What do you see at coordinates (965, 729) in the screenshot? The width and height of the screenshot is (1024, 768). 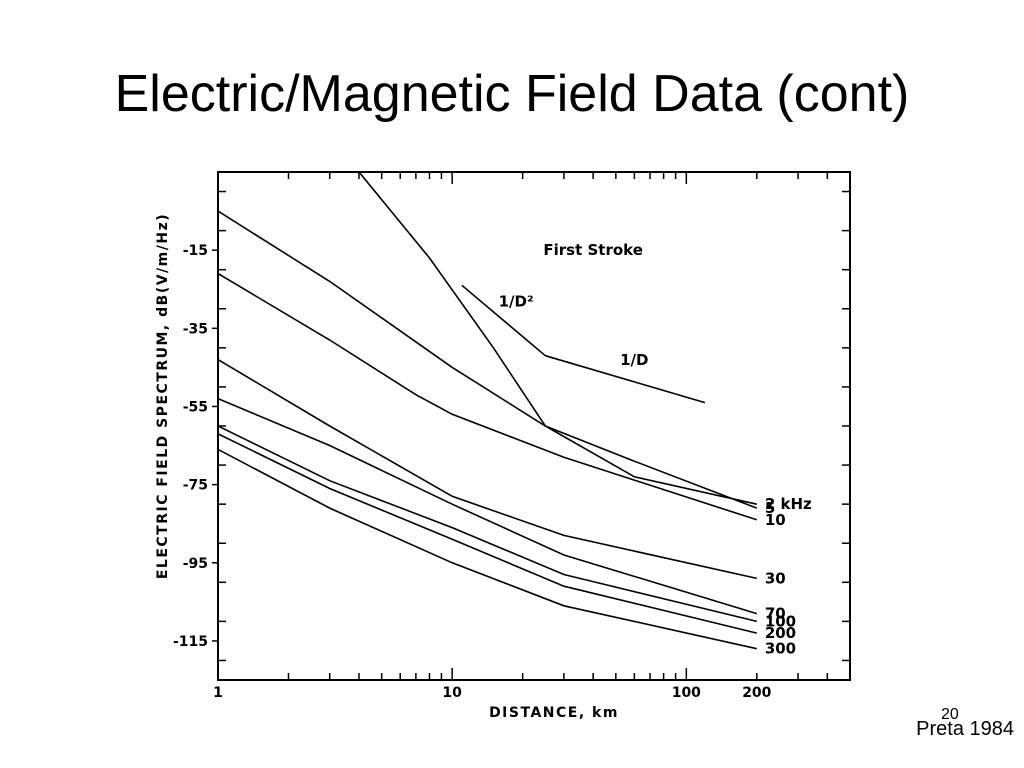 I see `citation: Preta 1984` at bounding box center [965, 729].